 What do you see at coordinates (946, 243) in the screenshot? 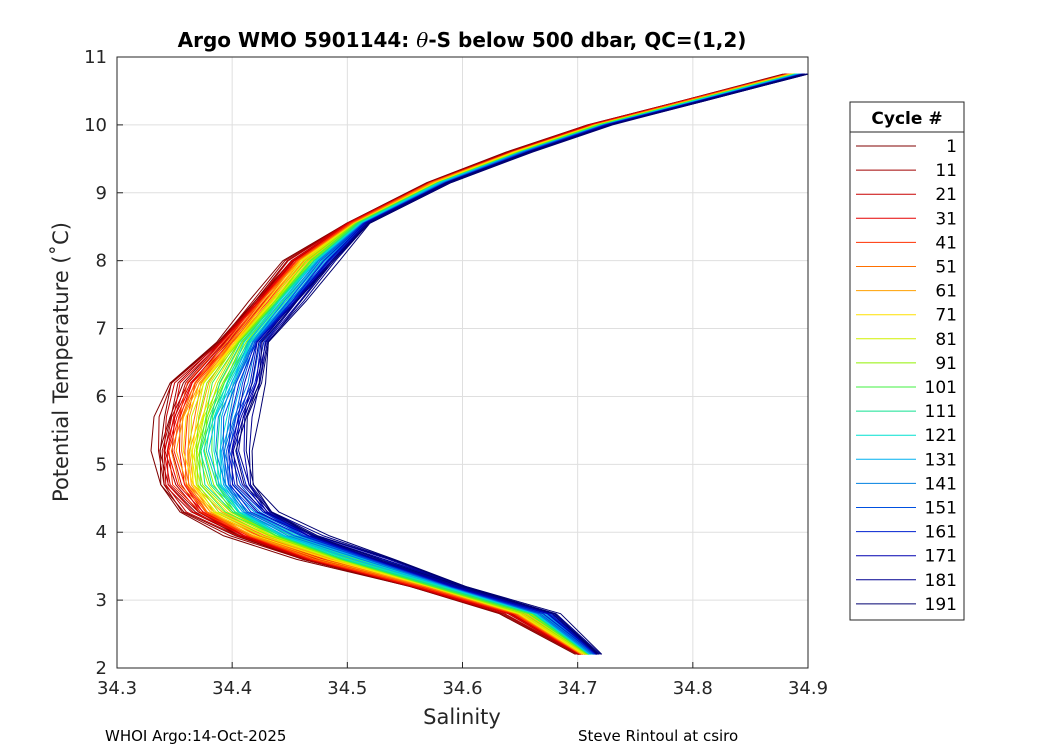
I see `legend-entry-label: 41` at bounding box center [946, 243].